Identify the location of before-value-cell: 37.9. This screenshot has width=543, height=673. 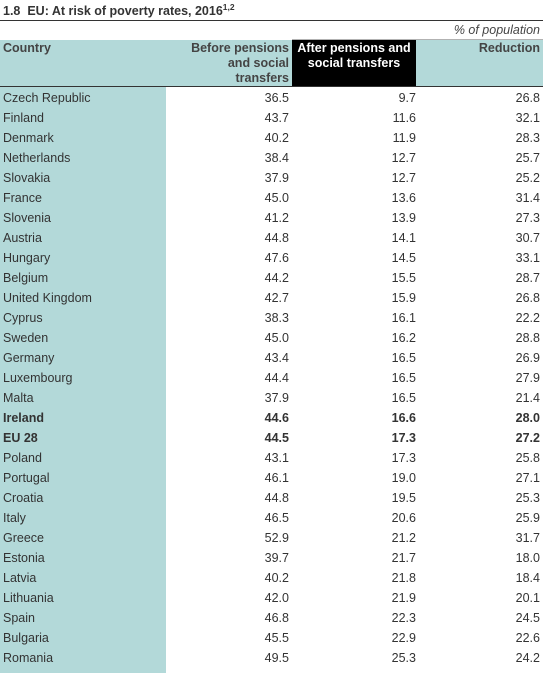
(276, 398).